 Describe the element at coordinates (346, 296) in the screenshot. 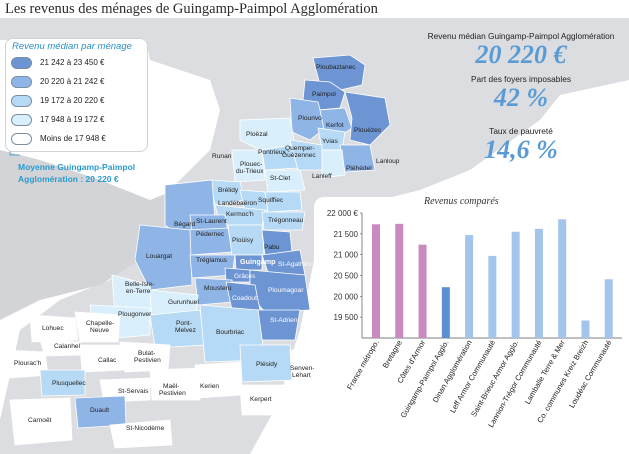

I see `y-tick-label: 20 000` at that location.